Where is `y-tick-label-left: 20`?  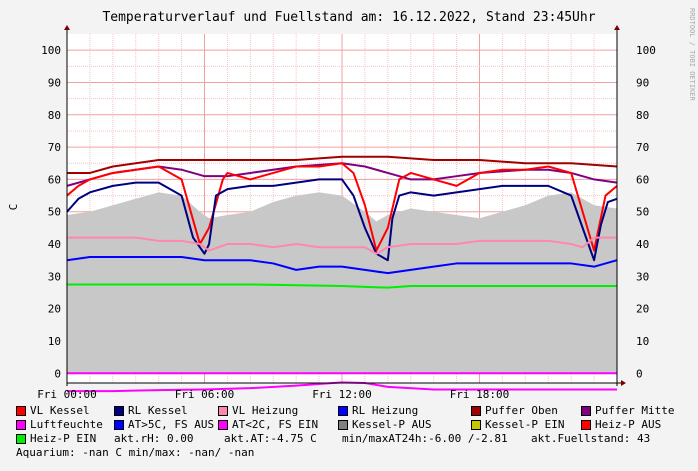 y-tick-label-left: 20 is located at coordinates (54, 309).